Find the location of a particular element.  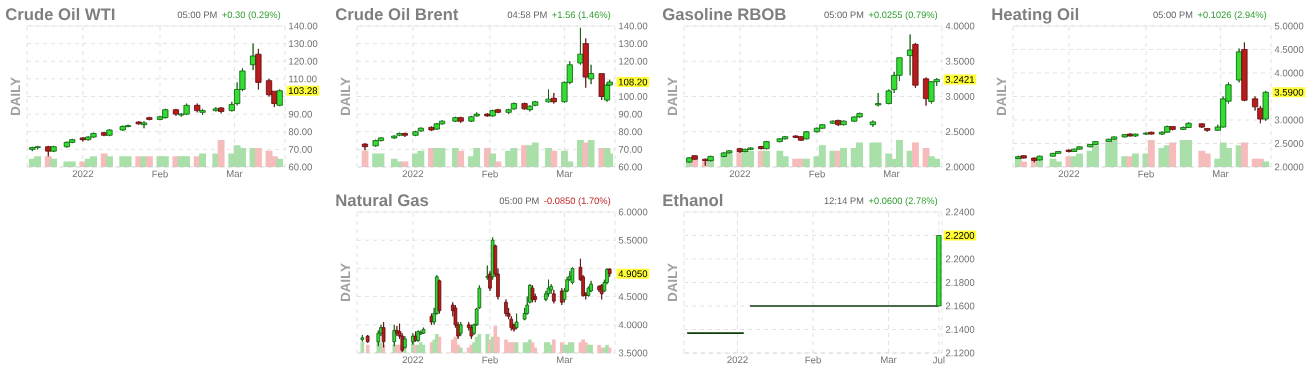

y-tick-label: 2.0000 is located at coordinates (1289, 167).